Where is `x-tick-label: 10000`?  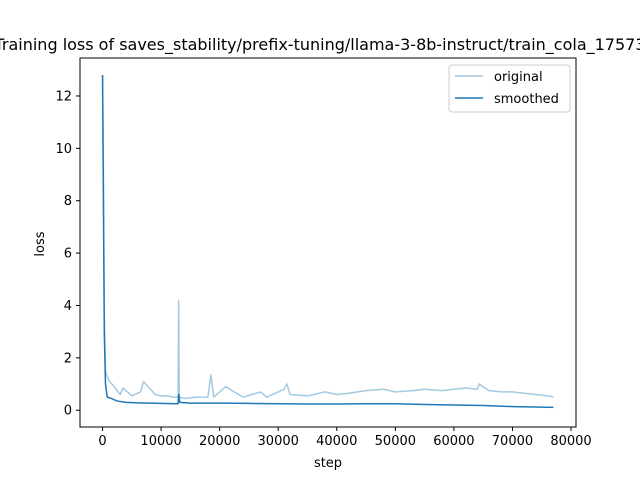 x-tick-label: 10000 is located at coordinates (160, 441).